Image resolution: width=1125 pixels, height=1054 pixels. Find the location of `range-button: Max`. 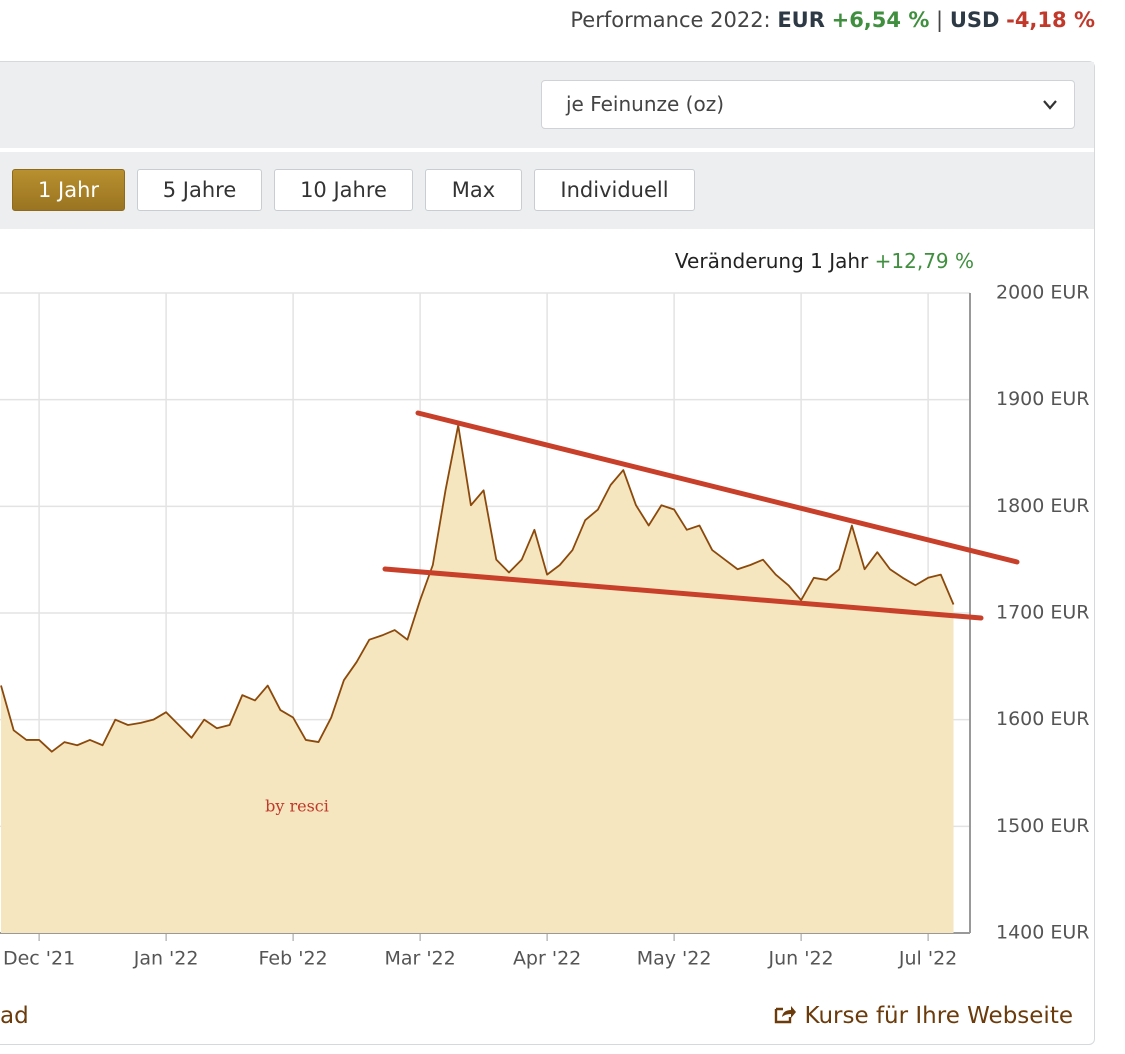

range-button: Max is located at coordinates (473, 190).